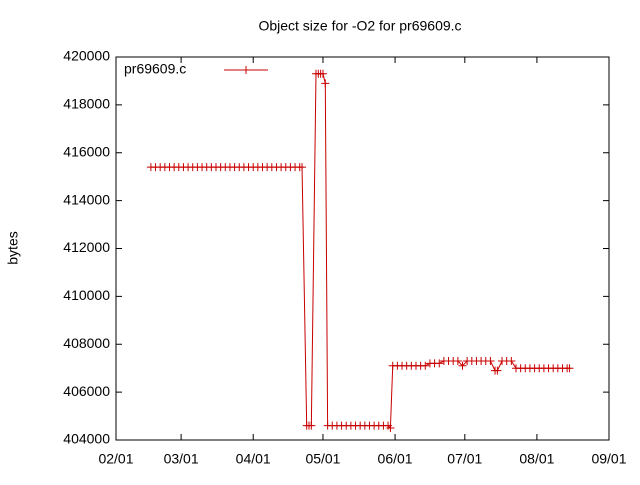 The height and width of the screenshot is (485, 640). Describe the element at coordinates (155, 69) in the screenshot. I see `legend-label: pr69609.c` at that location.